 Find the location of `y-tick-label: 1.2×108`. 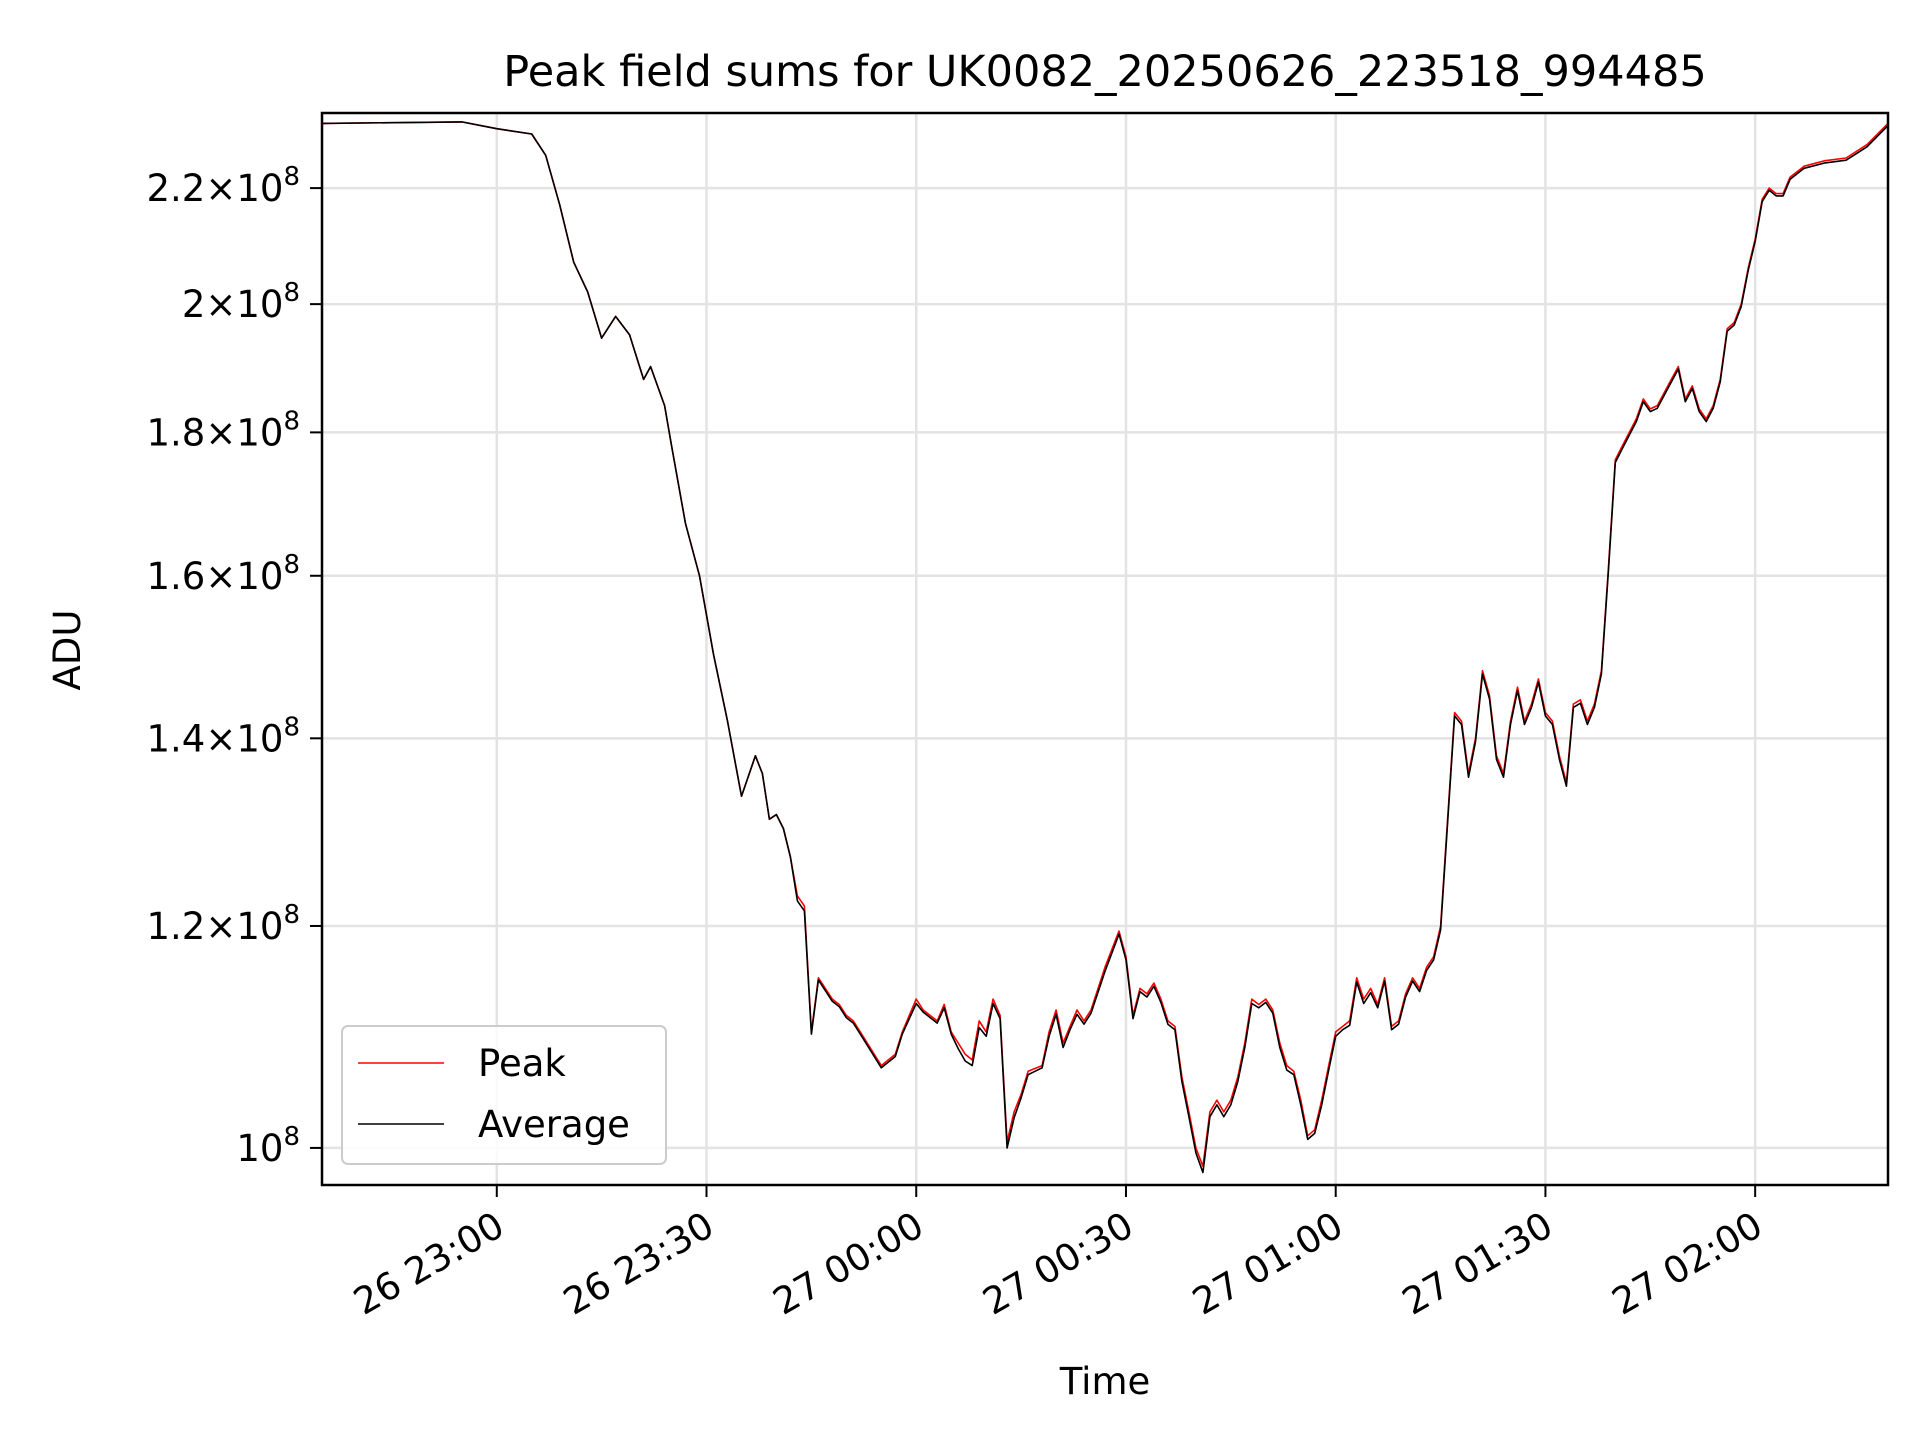

y-tick-label: 1.2×108 is located at coordinates (224, 924).